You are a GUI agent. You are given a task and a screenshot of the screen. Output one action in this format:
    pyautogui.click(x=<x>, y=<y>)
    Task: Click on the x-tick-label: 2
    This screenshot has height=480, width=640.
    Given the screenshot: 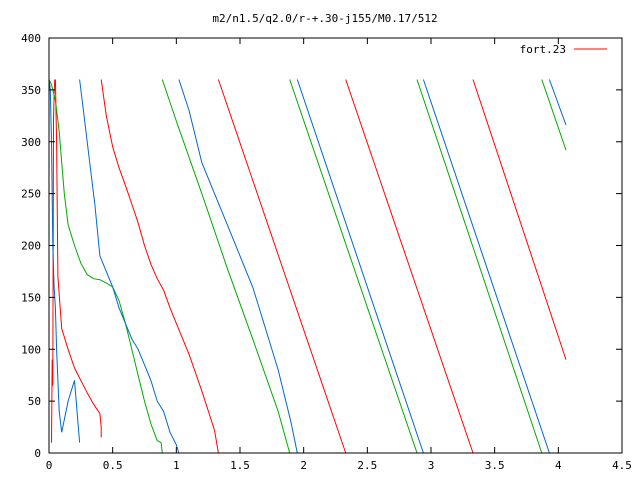 What is the action you would take?
    pyautogui.click(x=303, y=465)
    